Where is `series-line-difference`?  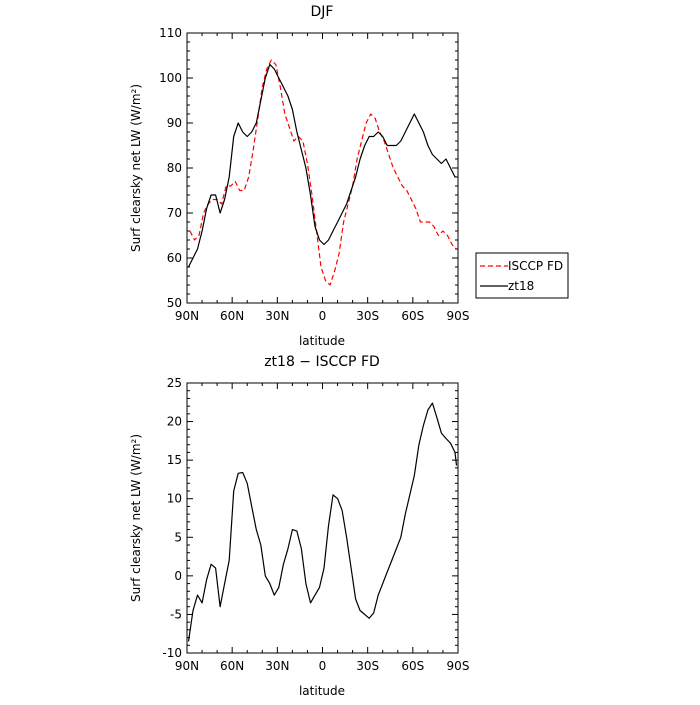 series-line-difference is located at coordinates (322, 522).